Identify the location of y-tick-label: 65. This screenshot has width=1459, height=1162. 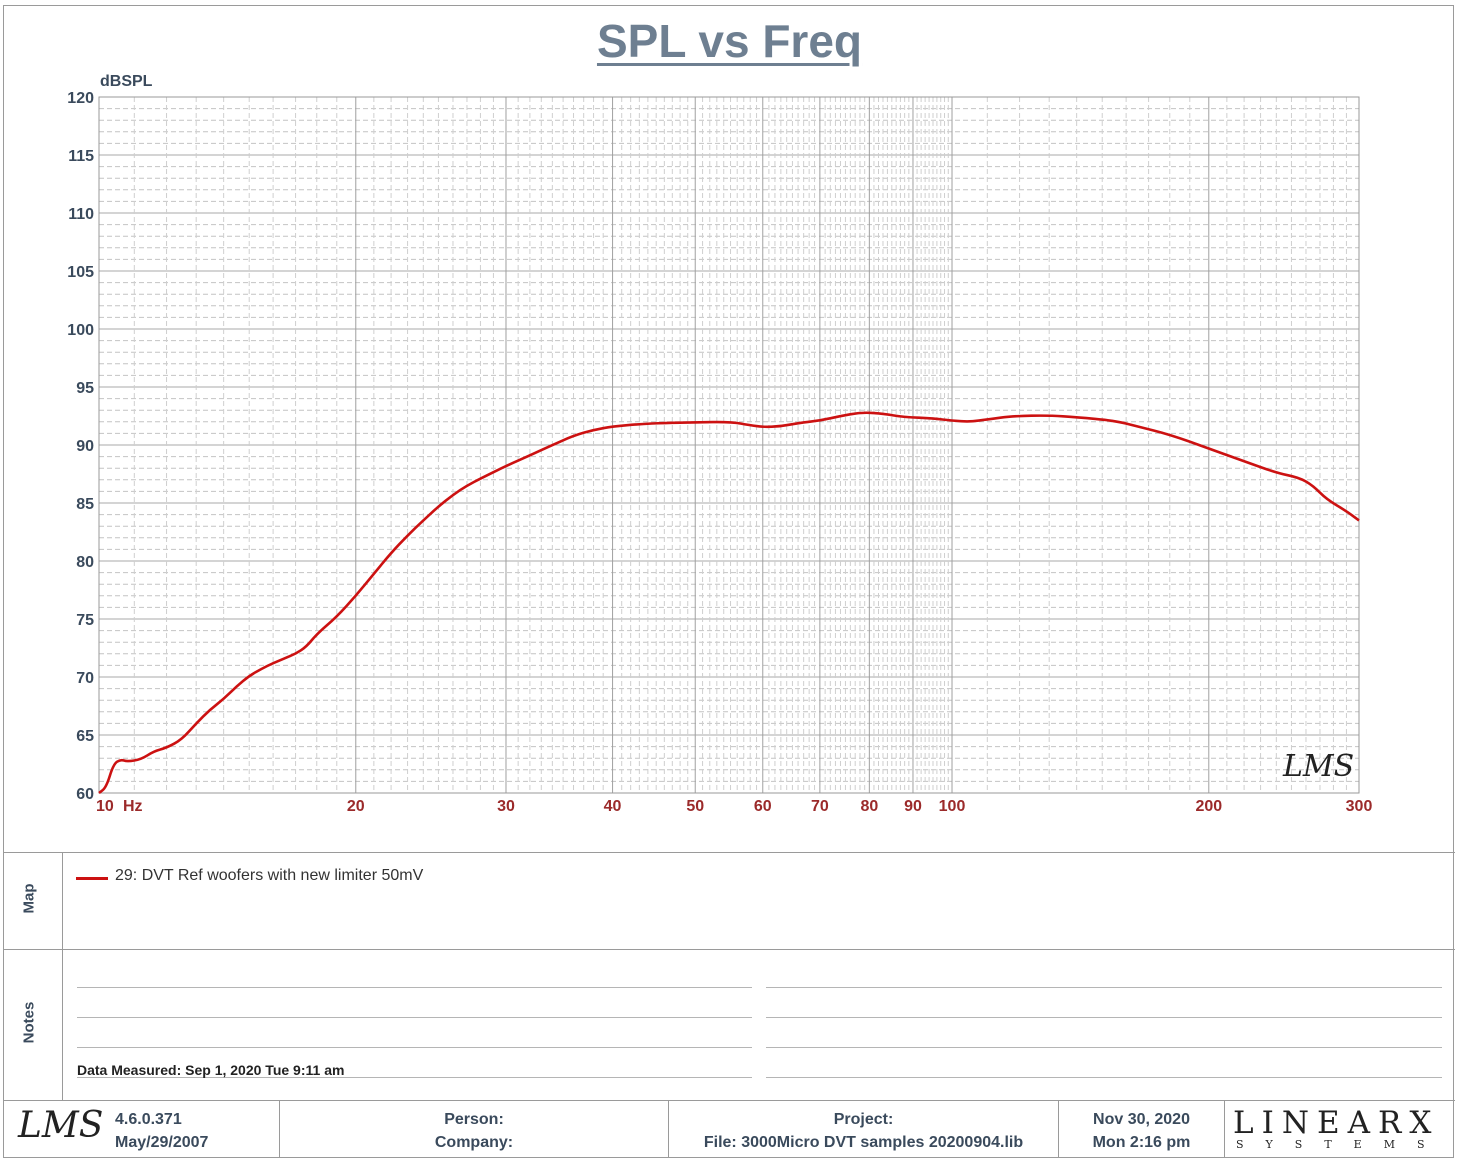
(85, 736).